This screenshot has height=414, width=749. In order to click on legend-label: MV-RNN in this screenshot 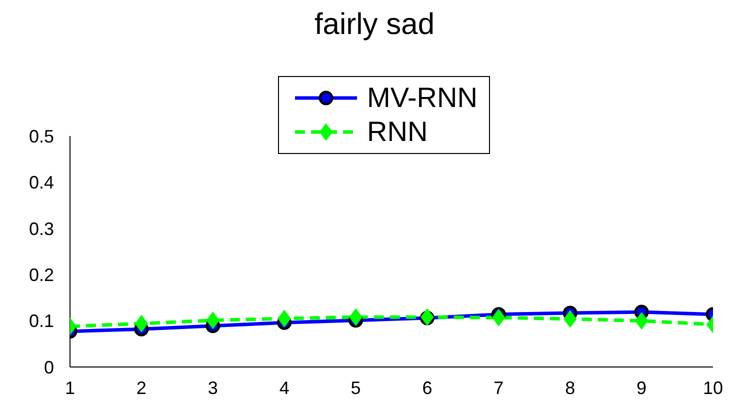, I will do `click(422, 98)`.